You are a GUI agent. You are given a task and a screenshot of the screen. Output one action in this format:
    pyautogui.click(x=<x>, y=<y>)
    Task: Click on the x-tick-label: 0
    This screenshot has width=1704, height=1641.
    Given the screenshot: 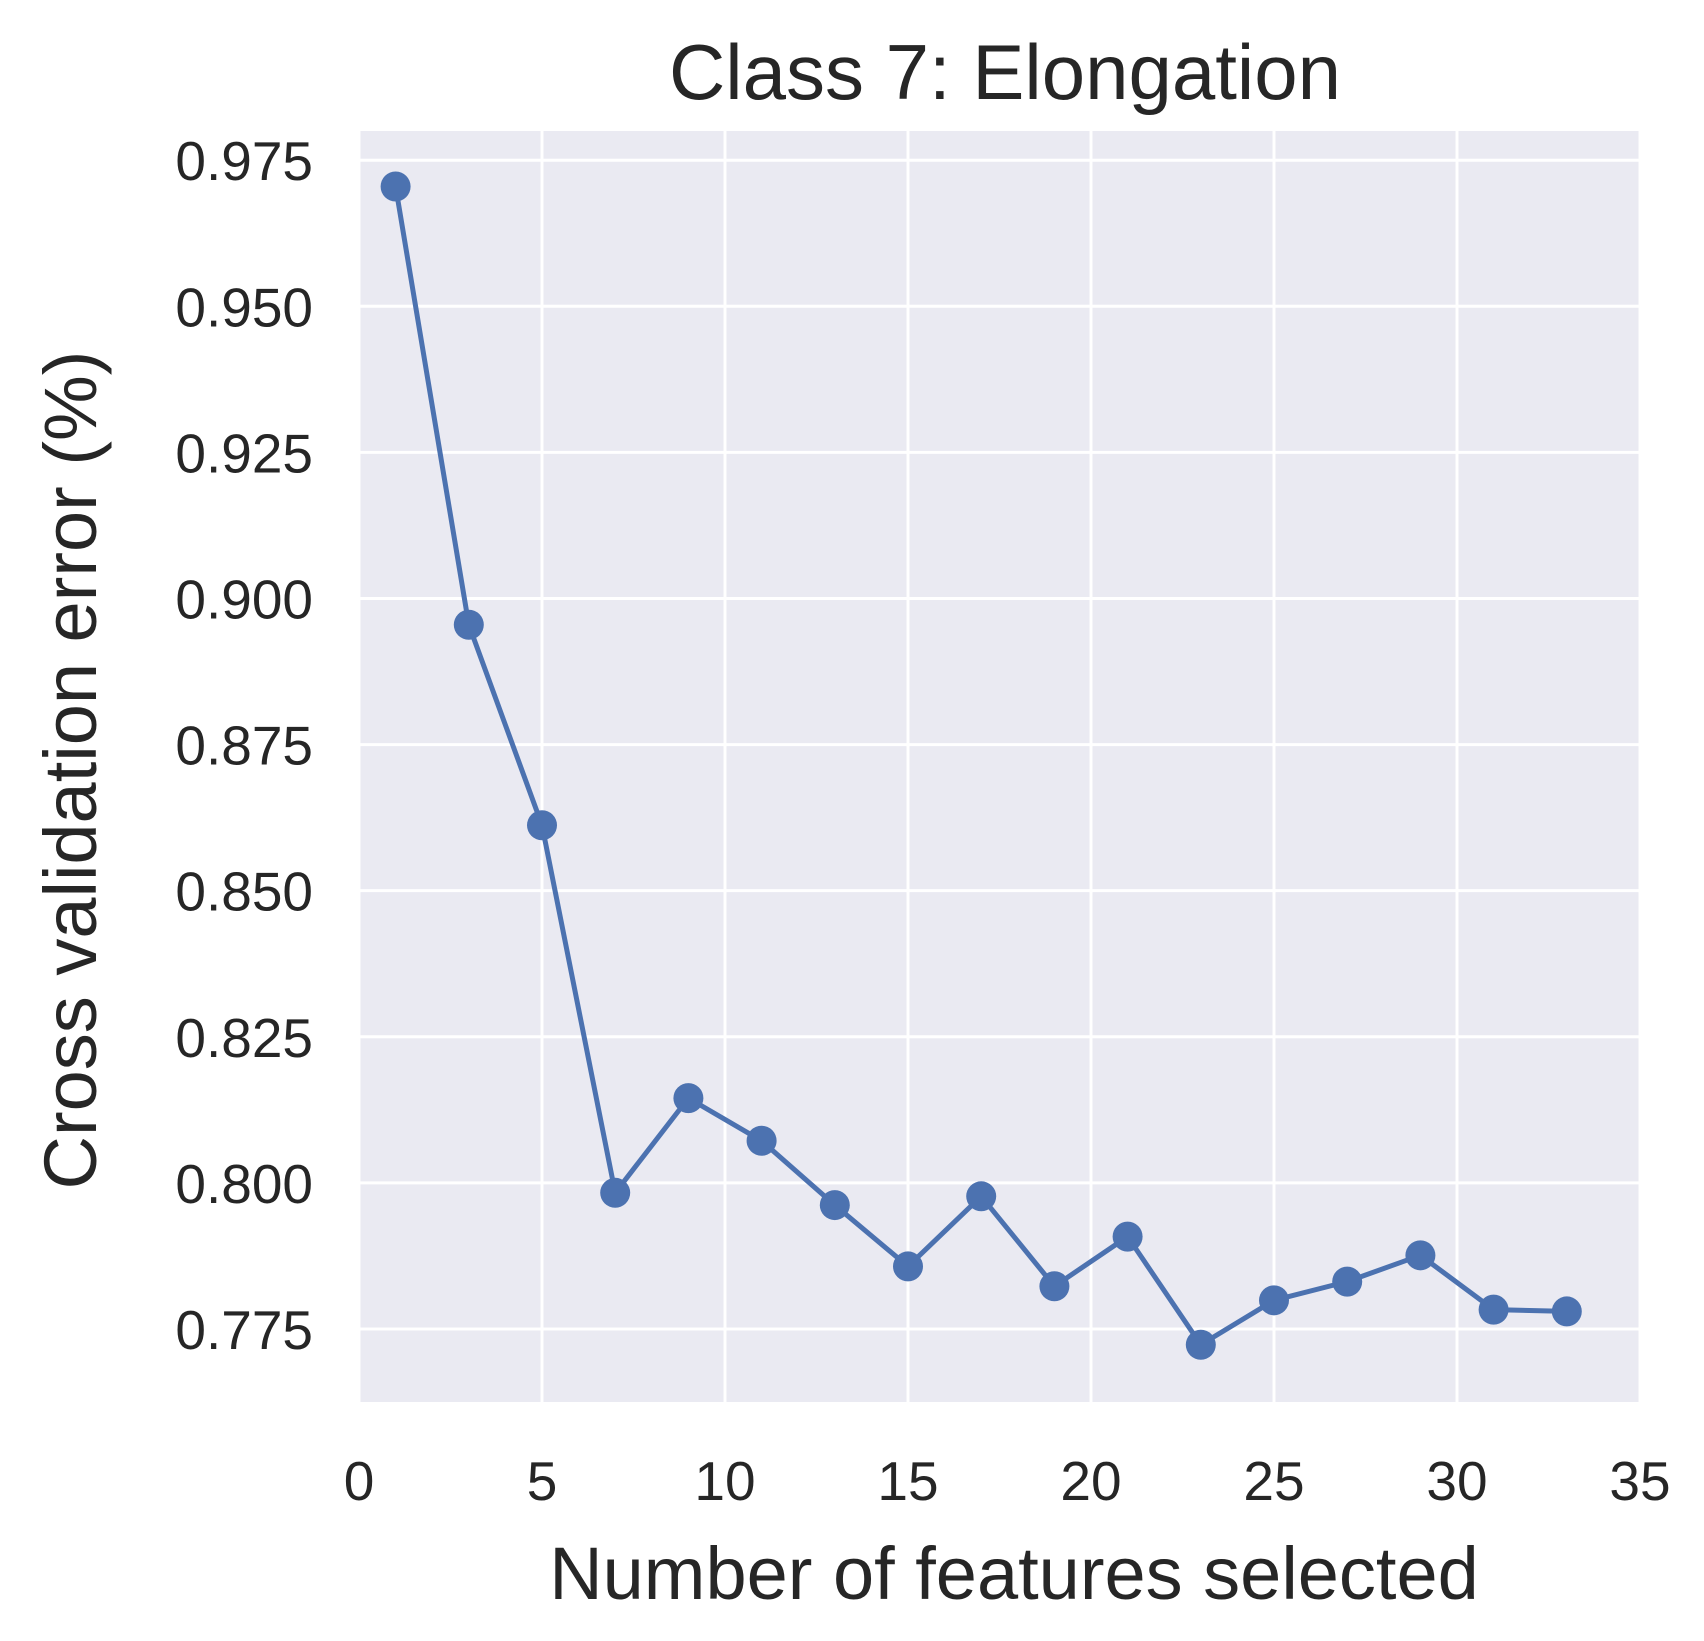 What is the action you would take?
    pyautogui.click(x=359, y=1481)
    